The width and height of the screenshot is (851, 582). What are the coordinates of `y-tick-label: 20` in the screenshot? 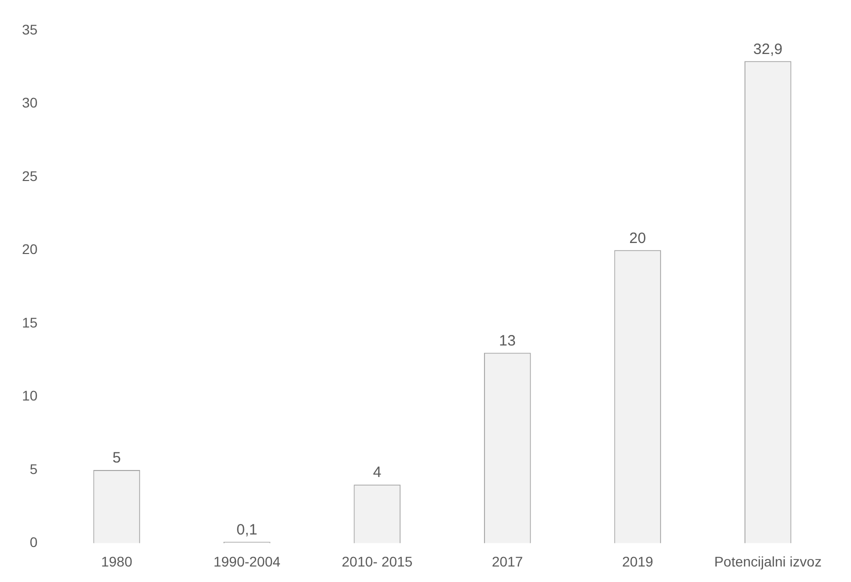 It's located at (30, 249).